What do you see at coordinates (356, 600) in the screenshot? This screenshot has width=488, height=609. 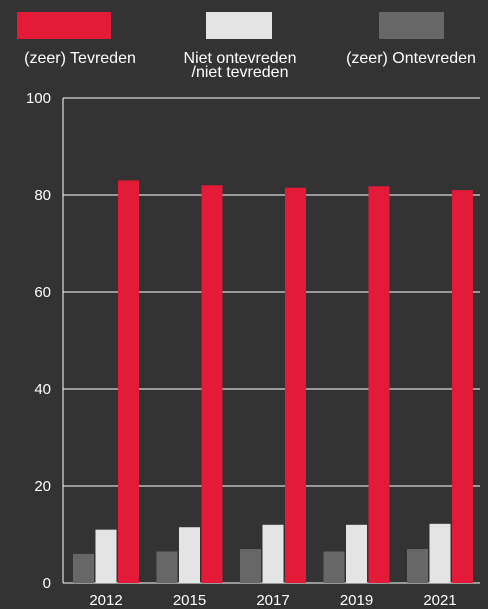 I see `x-tick-label-2019: 2019` at bounding box center [356, 600].